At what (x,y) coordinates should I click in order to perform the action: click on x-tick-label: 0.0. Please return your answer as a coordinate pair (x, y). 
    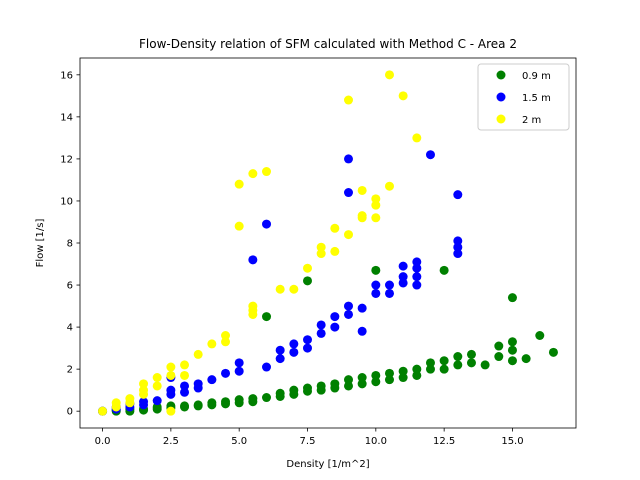
    Looking at the image, I should click on (103, 441).